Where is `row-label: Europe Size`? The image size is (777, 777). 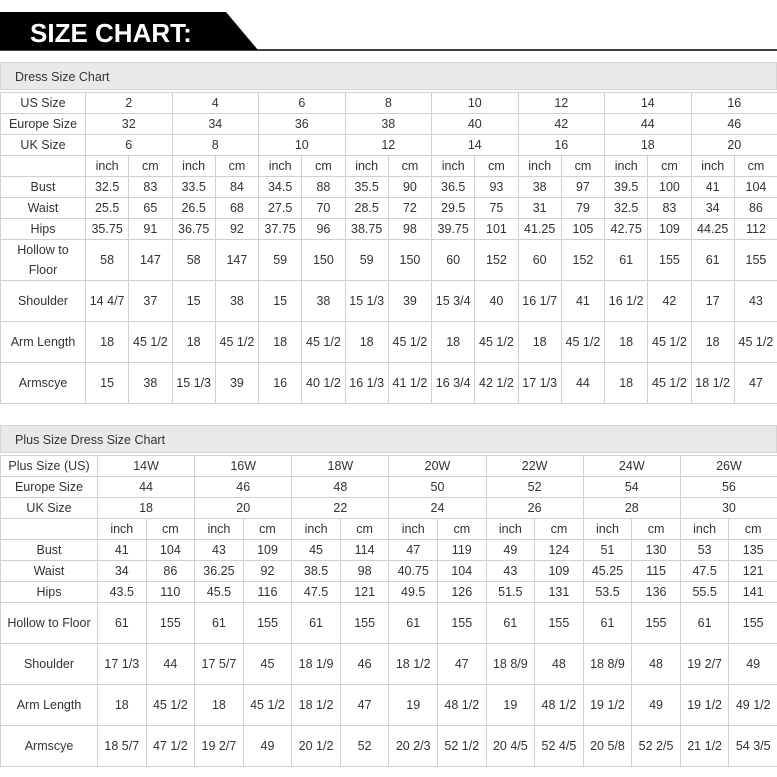
row-label: Europe Size is located at coordinates (49, 487).